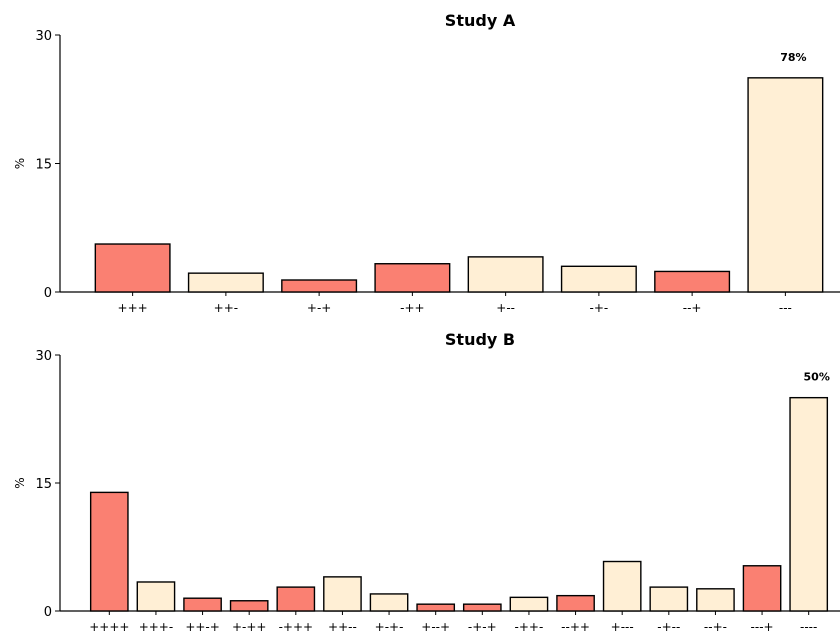 Image resolution: width=840 pixels, height=636 pixels. Describe the element at coordinates (762, 588) in the screenshot. I see `bar----+` at that location.